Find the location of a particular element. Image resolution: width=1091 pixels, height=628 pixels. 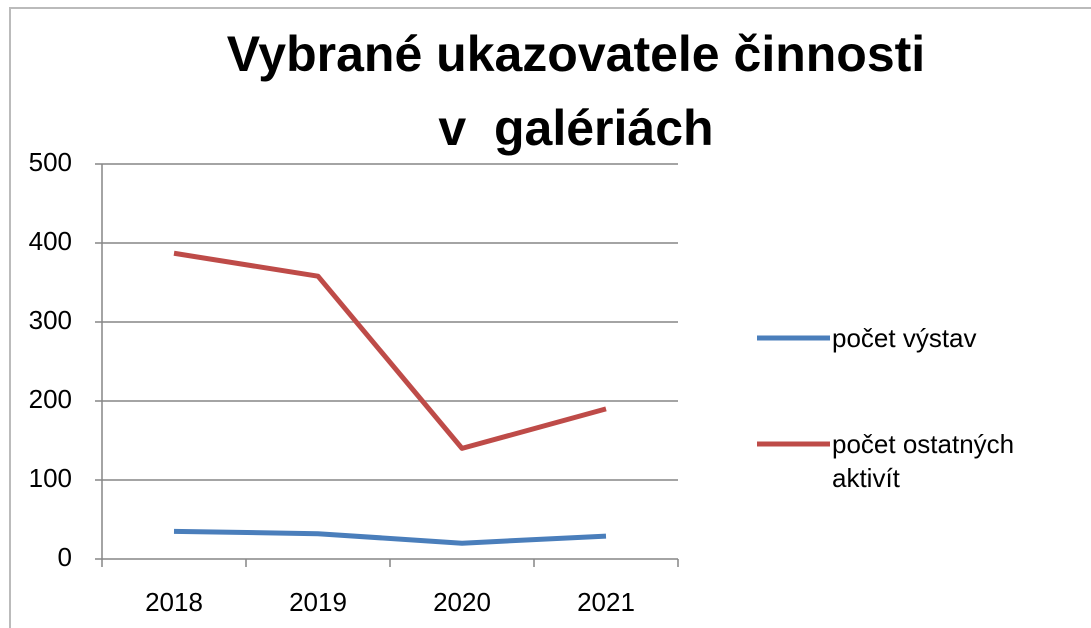

y-tick-label: 200 is located at coordinates (50, 399).